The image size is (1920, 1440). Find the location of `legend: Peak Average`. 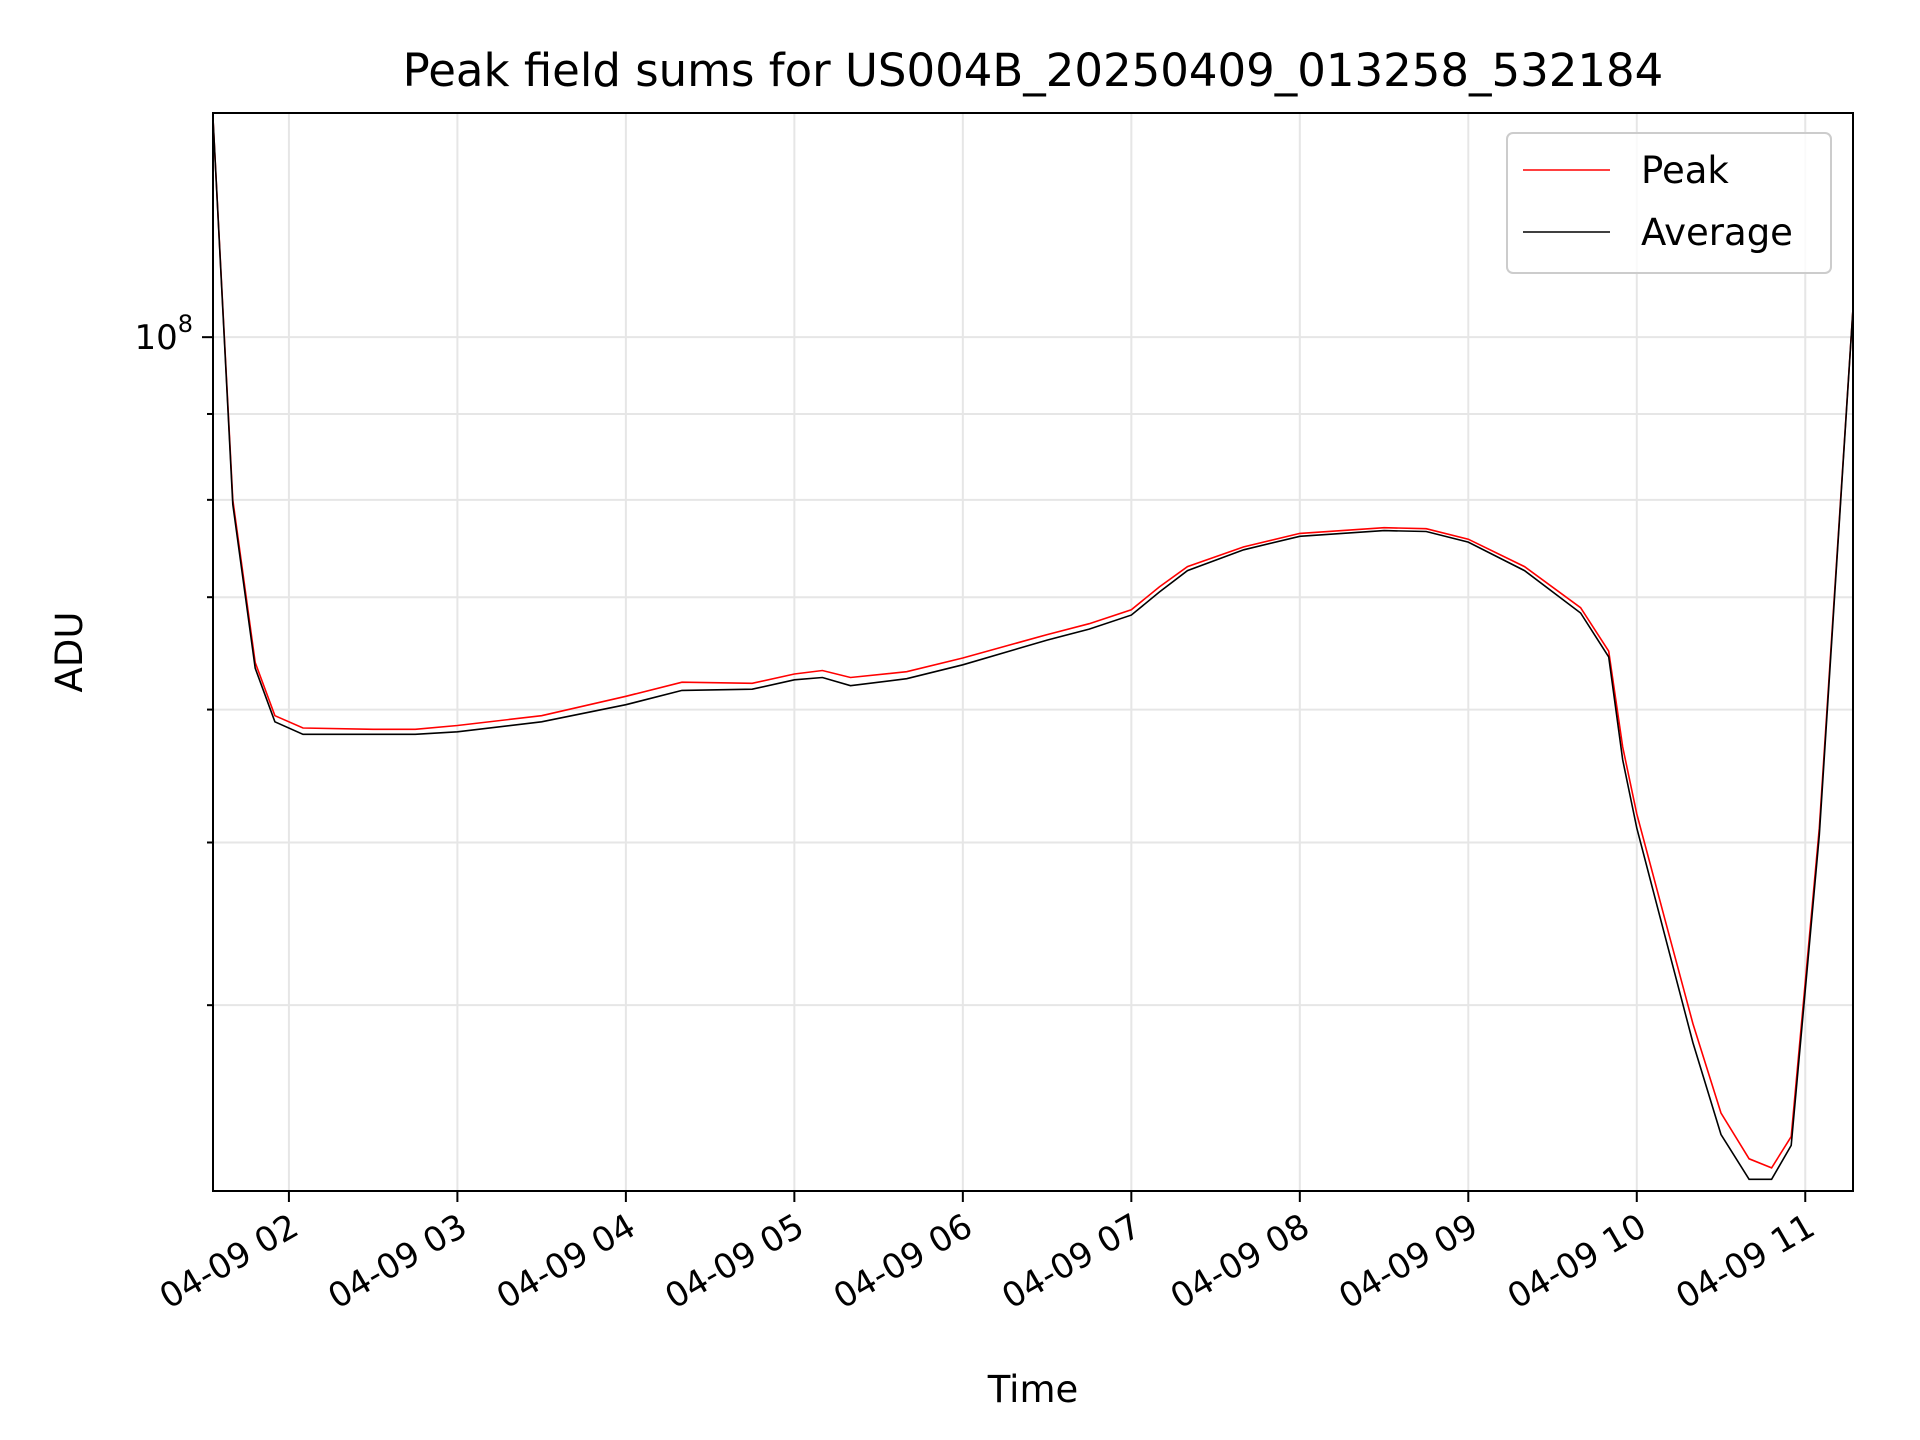

legend: Peak Average is located at coordinates (1669, 203).